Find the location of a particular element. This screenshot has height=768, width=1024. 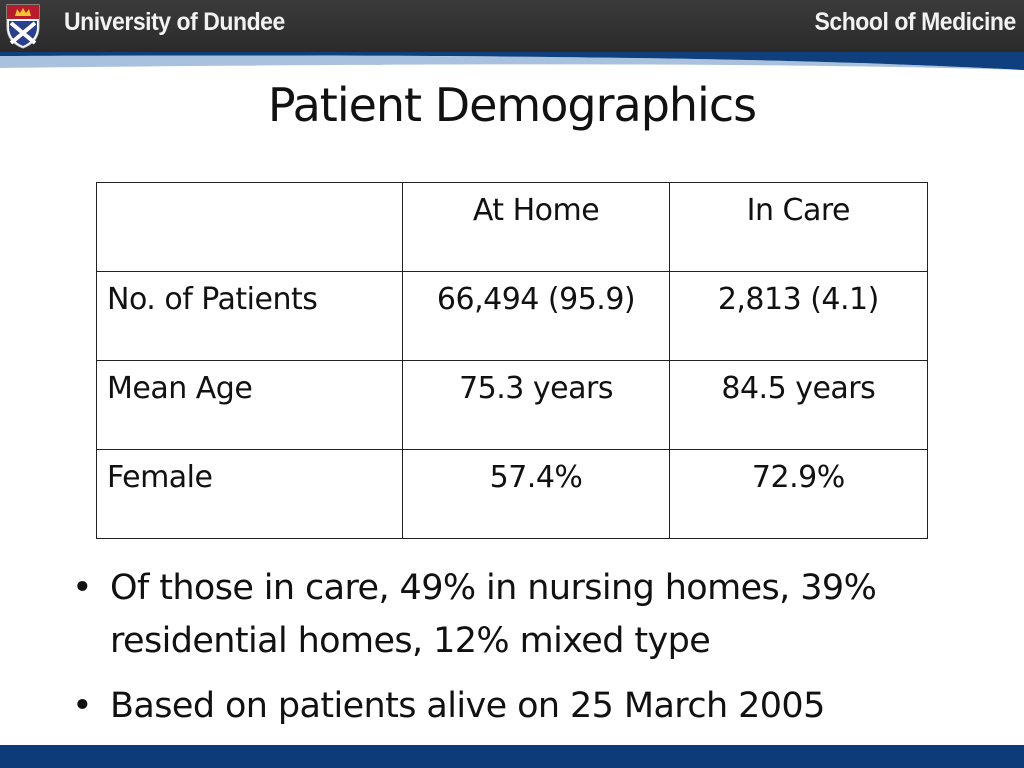

bullet-text: Based on patients alive on 25 March 2005 is located at coordinates (467, 706).